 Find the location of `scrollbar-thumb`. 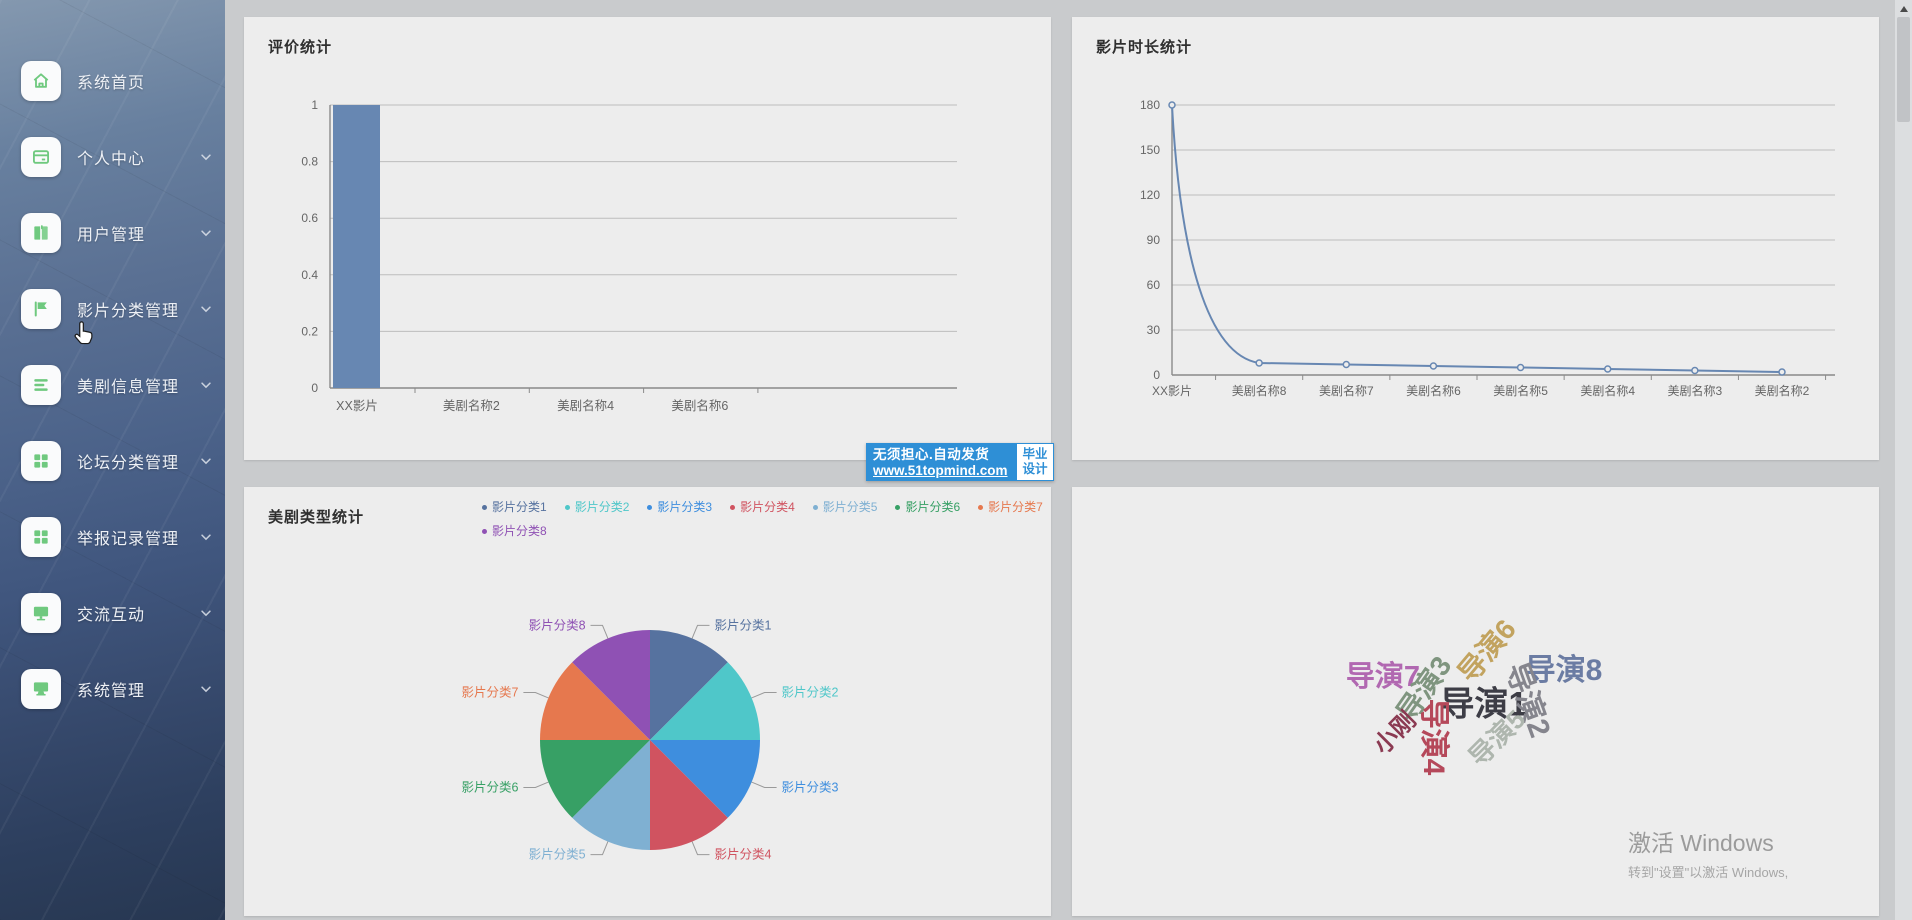

scrollbar-thumb is located at coordinates (1903, 69).